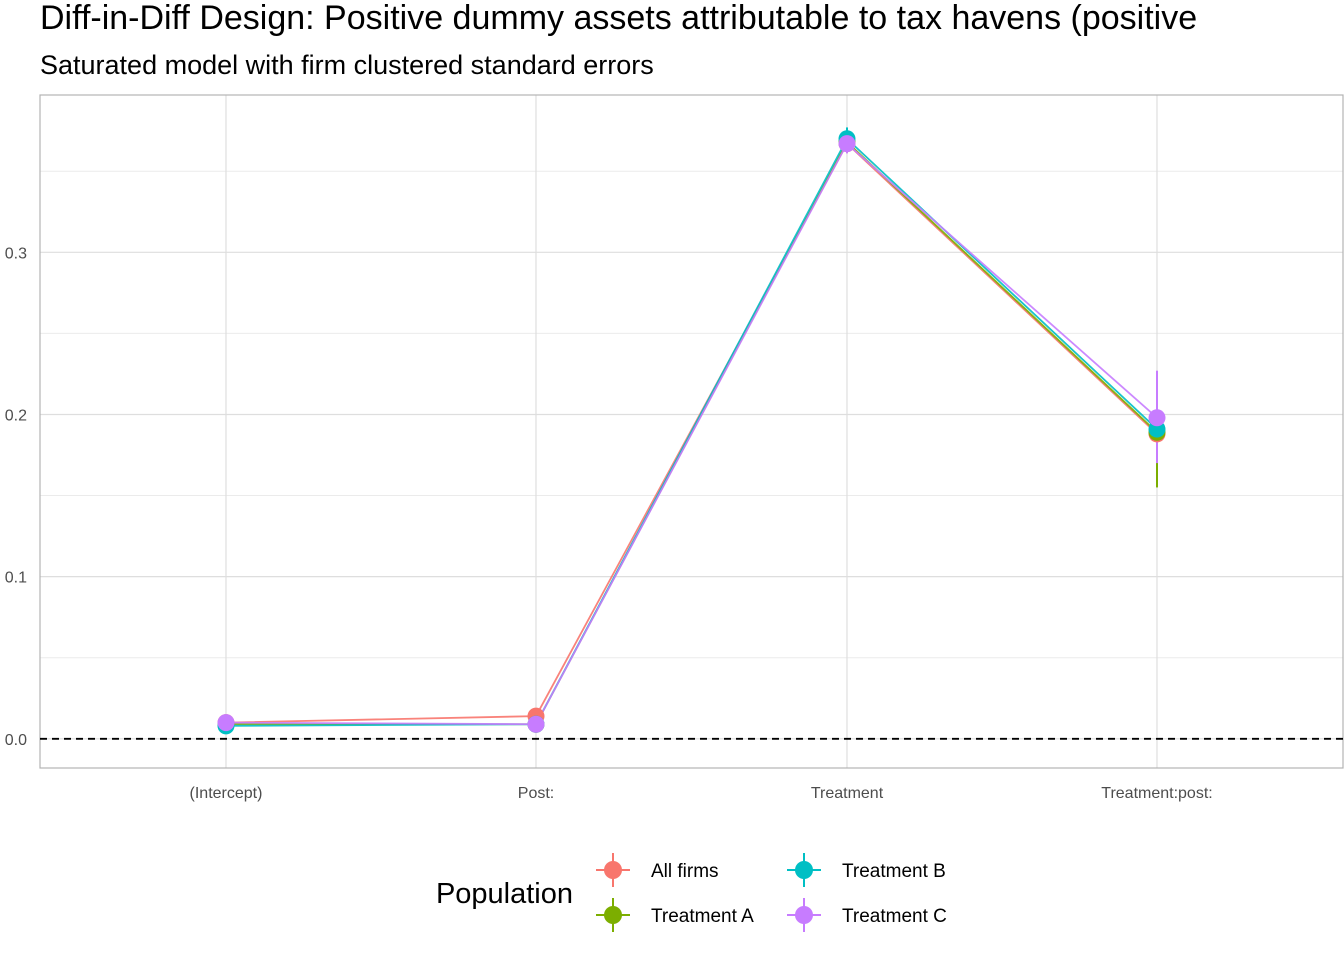 This screenshot has height=960, width=1344. I want to click on legend-title: Population, so click(504, 894).